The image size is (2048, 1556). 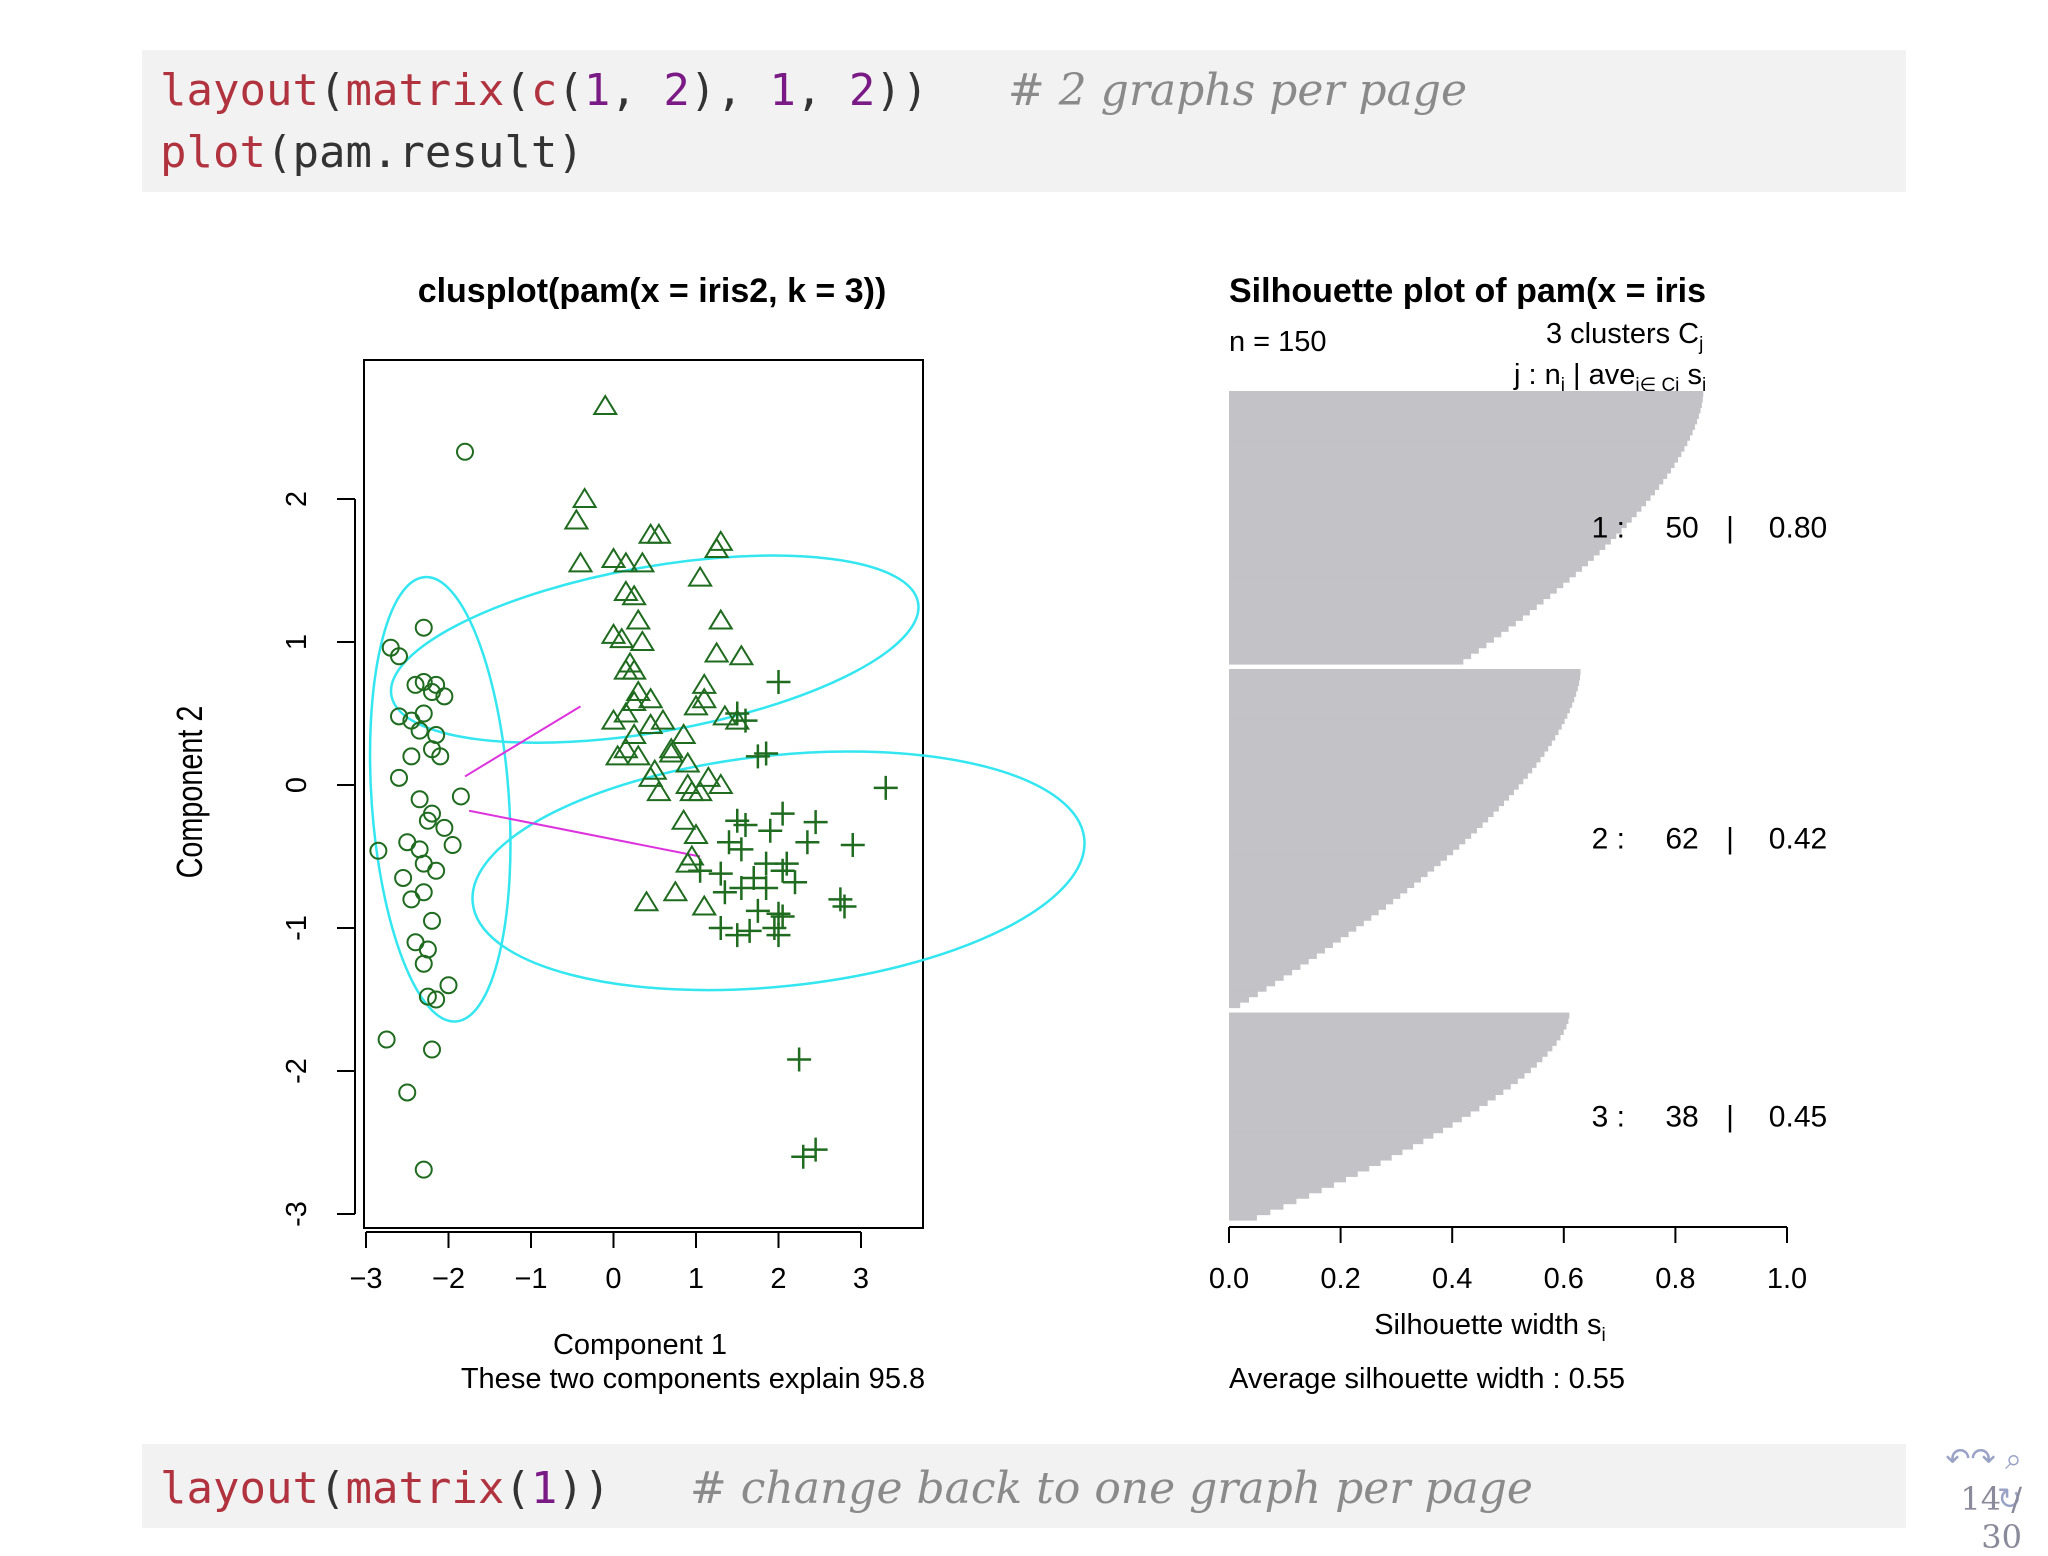 I want to click on silhouette-header-columns: j : nj | avei∈ Cj si, so click(x=1609, y=377).